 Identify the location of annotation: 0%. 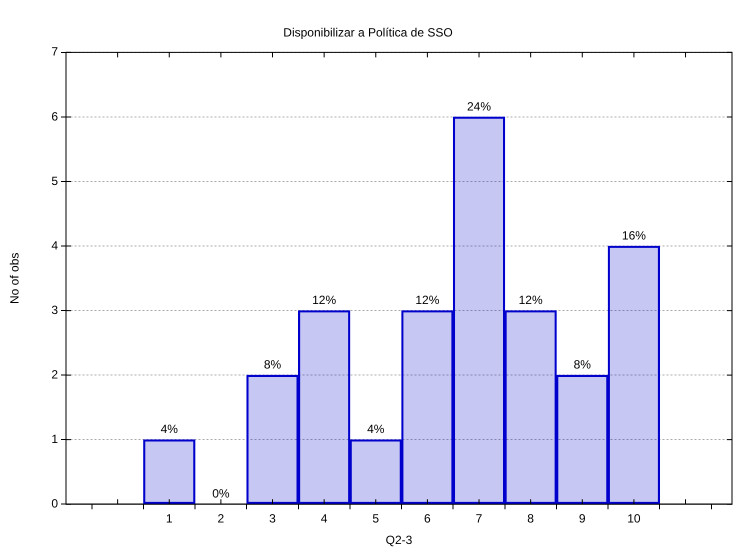
(221, 493).